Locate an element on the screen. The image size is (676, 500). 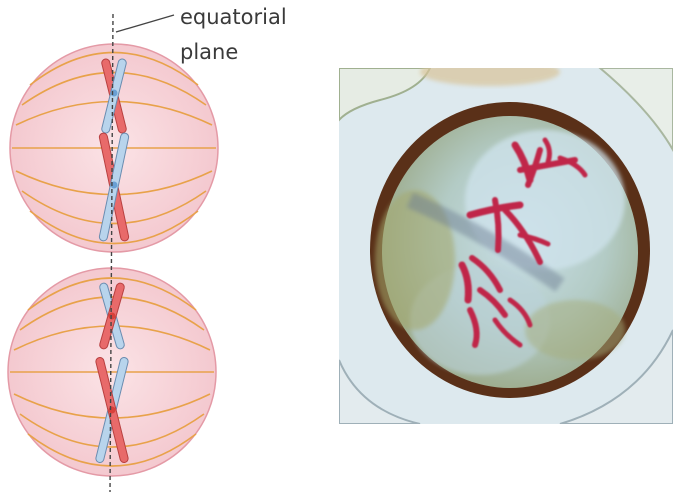
equatorial-plane-line is located at coordinates (111, 253).